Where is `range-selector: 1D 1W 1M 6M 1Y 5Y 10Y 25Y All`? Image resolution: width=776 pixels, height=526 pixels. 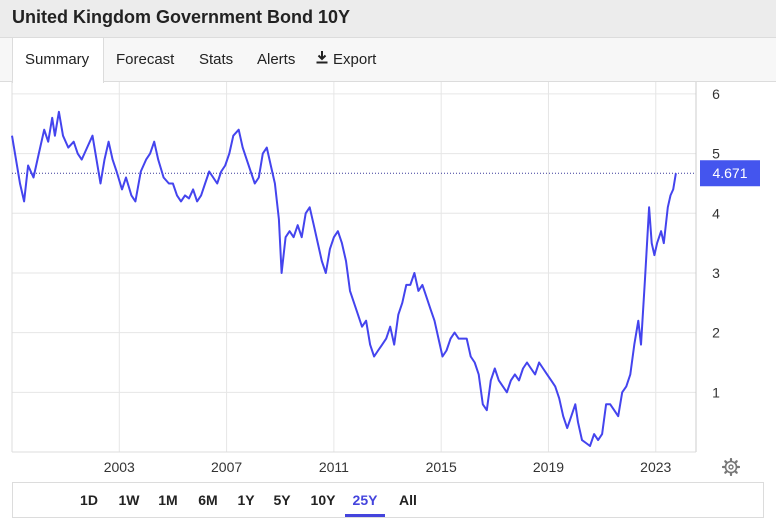 range-selector: 1D 1W 1M 6M 1Y 5Y 10Y 25Y All is located at coordinates (388, 500).